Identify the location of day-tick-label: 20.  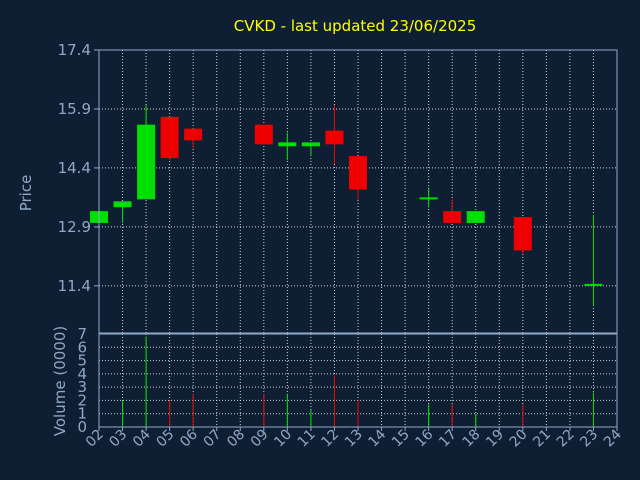
(519, 439).